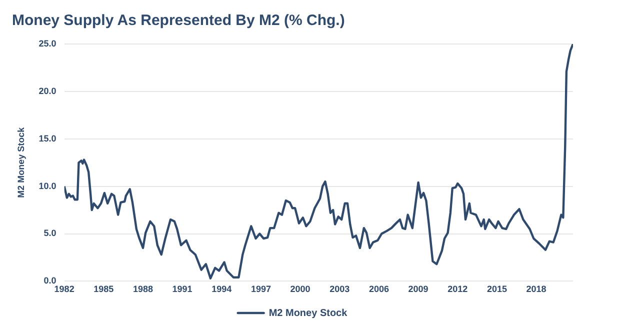  Describe the element at coordinates (178, 21) in the screenshot. I see `chart-title: Money Supply As Represented By M2 (% Chg.)` at that location.